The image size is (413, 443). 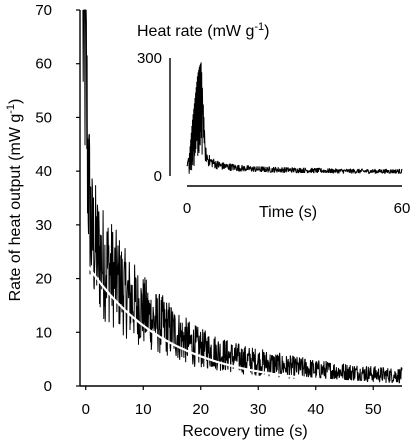 I want to click on main-y-tick-label: 0, so click(x=48, y=386).